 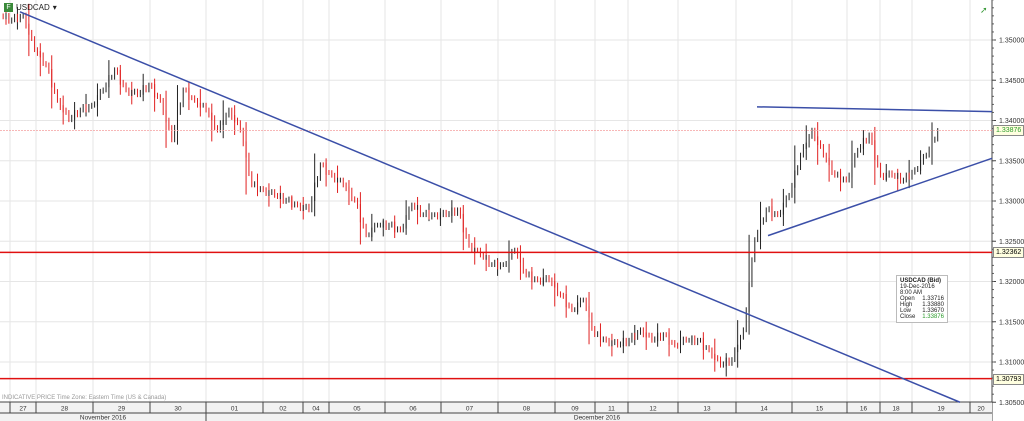 What do you see at coordinates (470, 409) in the screenshot?
I see `x-tick-label: 07` at bounding box center [470, 409].